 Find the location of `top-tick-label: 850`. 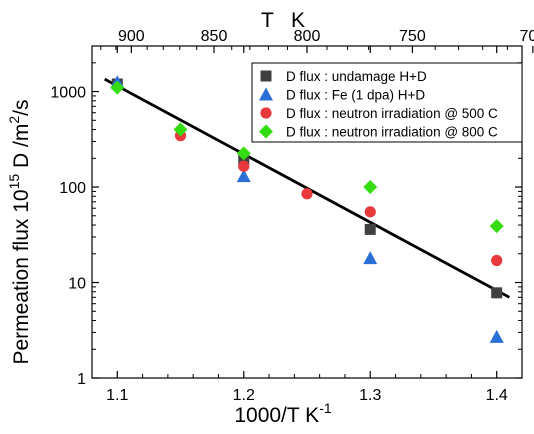

top-tick-label: 850 is located at coordinates (214, 36).